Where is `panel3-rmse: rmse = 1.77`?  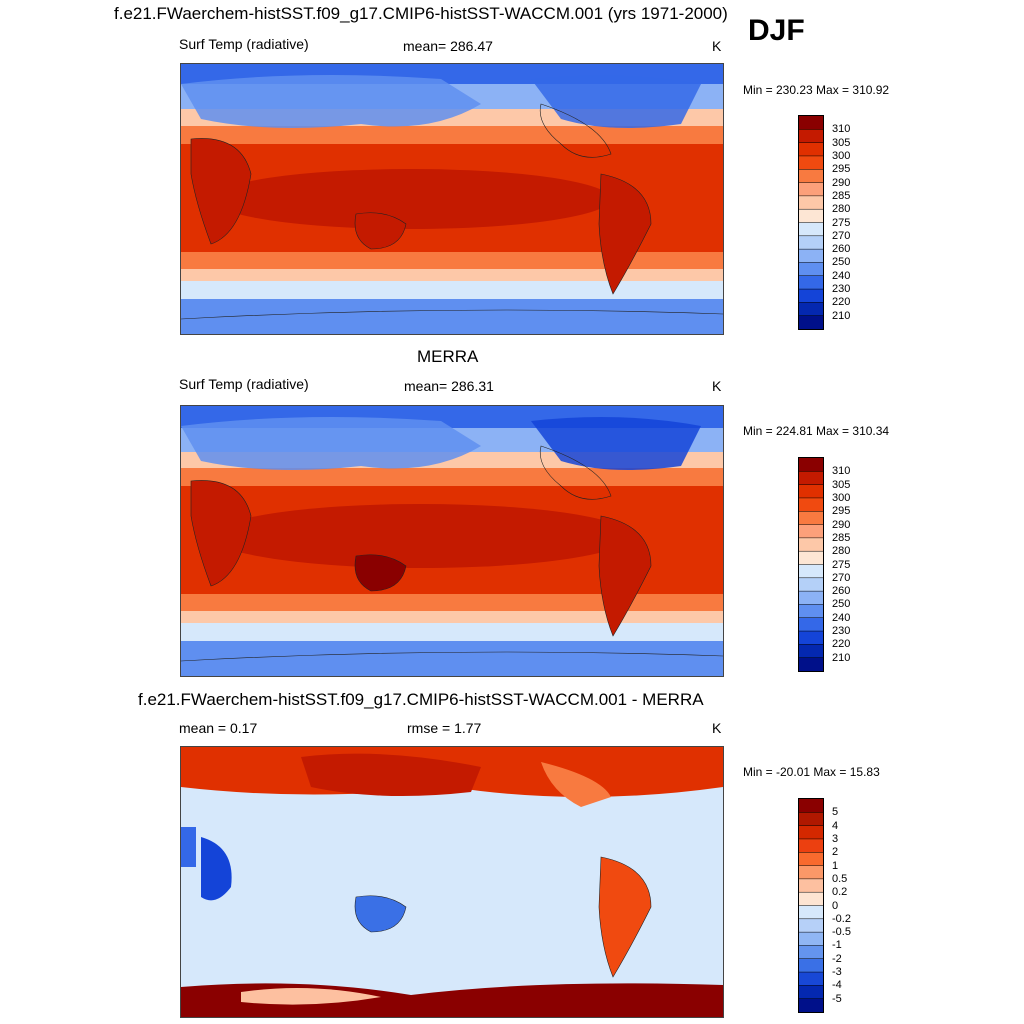 panel3-rmse: rmse = 1.77 is located at coordinates (444, 728).